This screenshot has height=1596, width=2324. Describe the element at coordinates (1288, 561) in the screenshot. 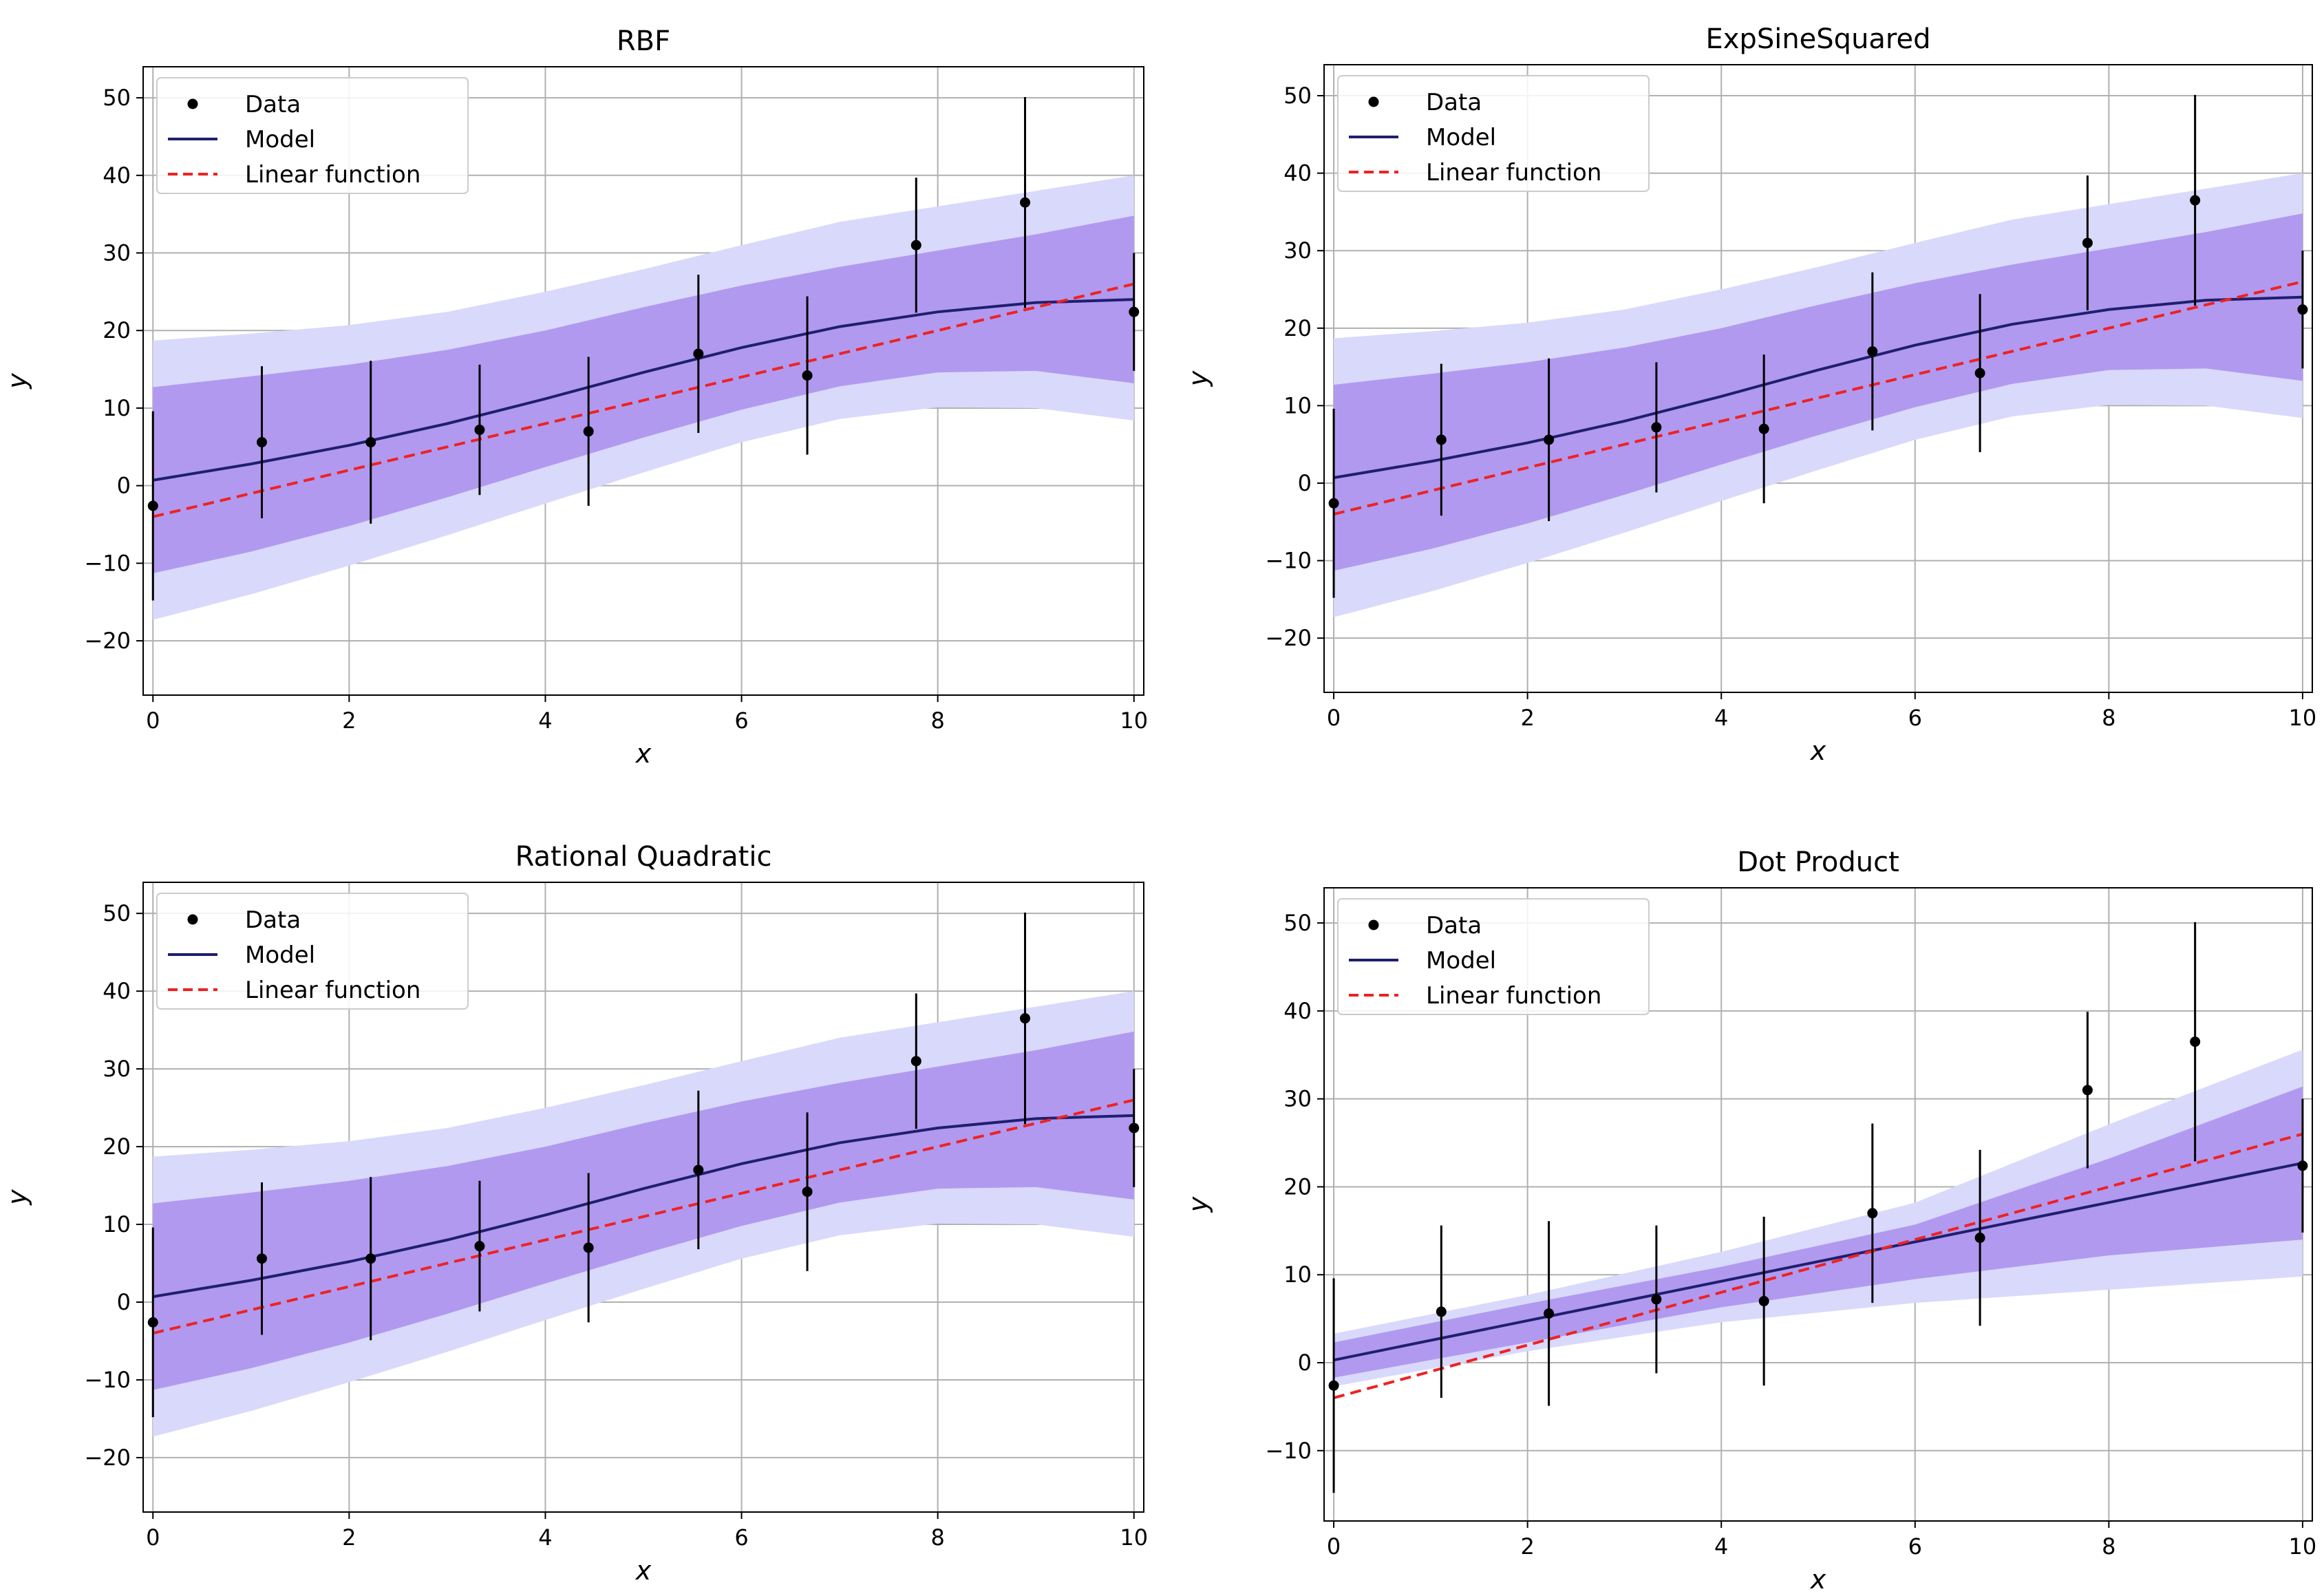

I see `y-tick-label: −10` at that location.